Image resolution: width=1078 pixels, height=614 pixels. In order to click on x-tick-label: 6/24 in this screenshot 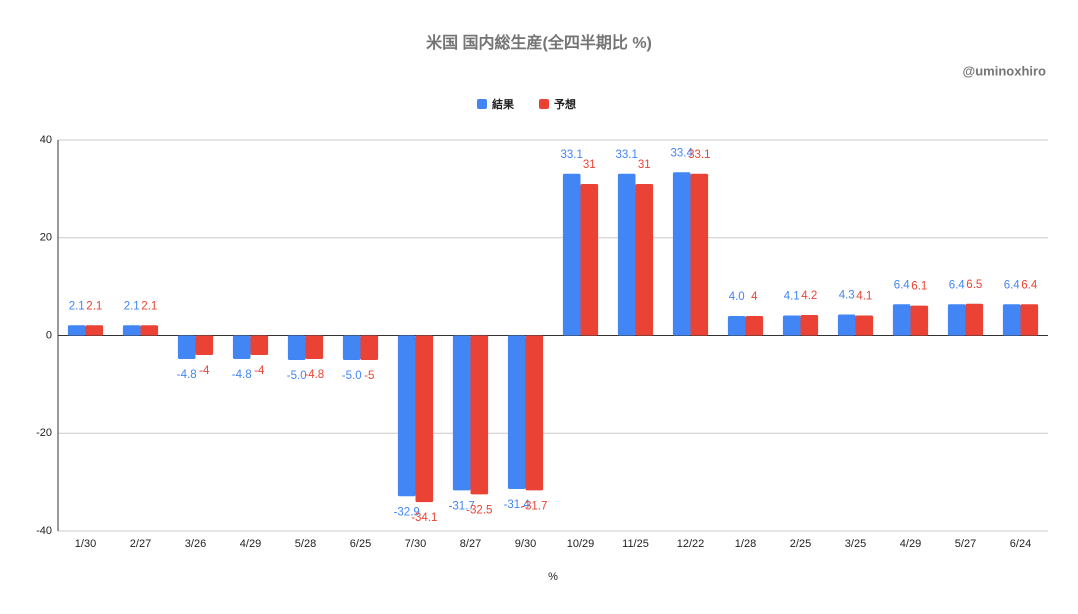, I will do `click(1020, 544)`.